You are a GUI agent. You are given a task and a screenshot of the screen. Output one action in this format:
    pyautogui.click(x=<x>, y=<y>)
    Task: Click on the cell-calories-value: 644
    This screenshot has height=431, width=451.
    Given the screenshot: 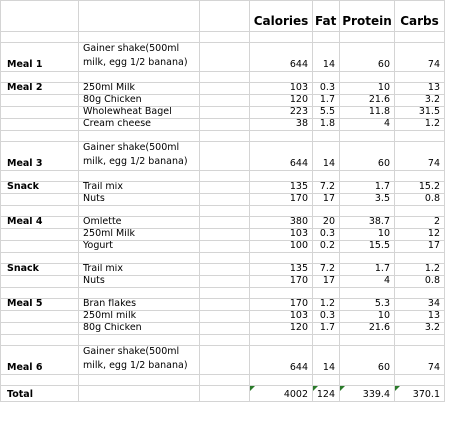 What is the action you would take?
    pyautogui.click(x=281, y=360)
    